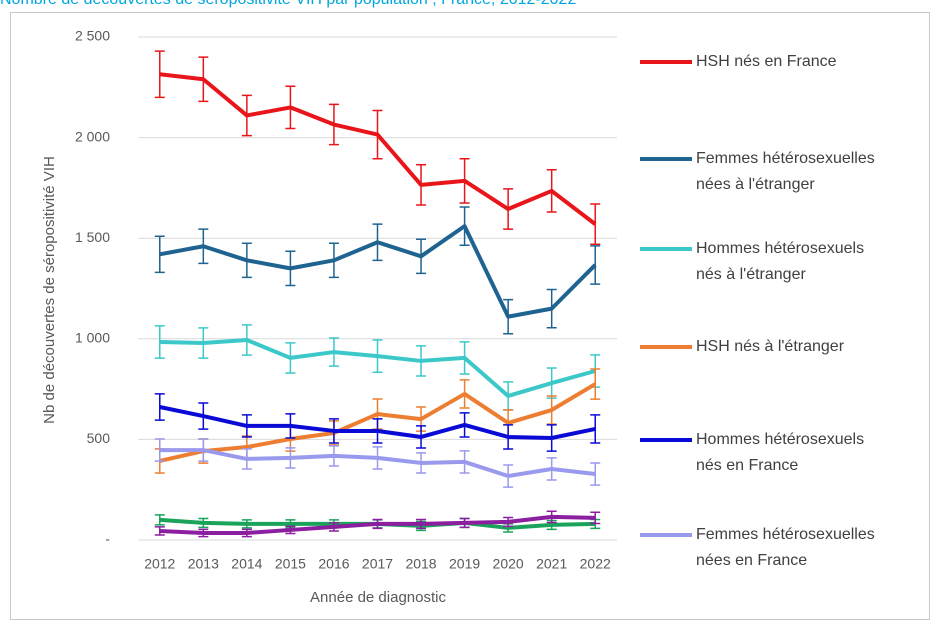 The width and height of the screenshot is (940, 626). I want to click on x-tick-label: 2014, so click(246, 564).